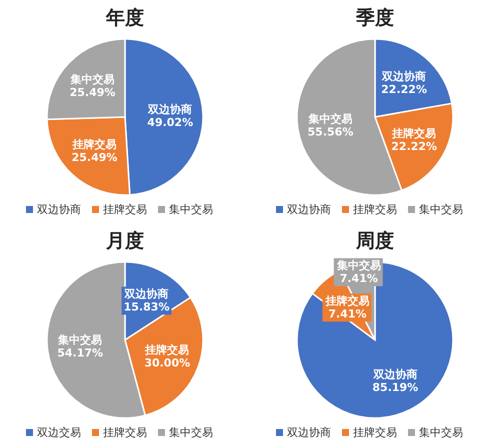  I want to click on chart-title: 年度, so click(124, 18).